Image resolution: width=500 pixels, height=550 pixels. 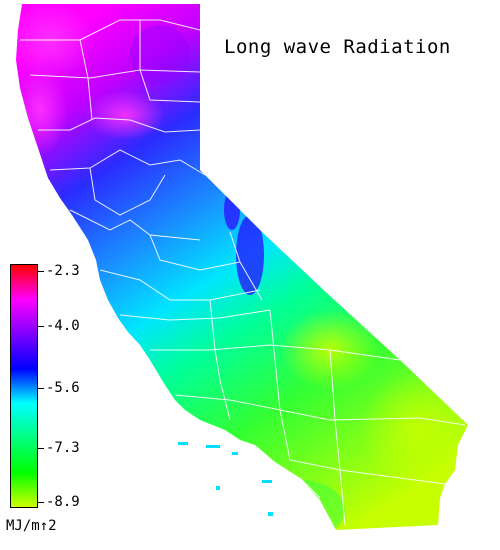 I want to click on legend-tick-label: -2.3, so click(x=63, y=271).